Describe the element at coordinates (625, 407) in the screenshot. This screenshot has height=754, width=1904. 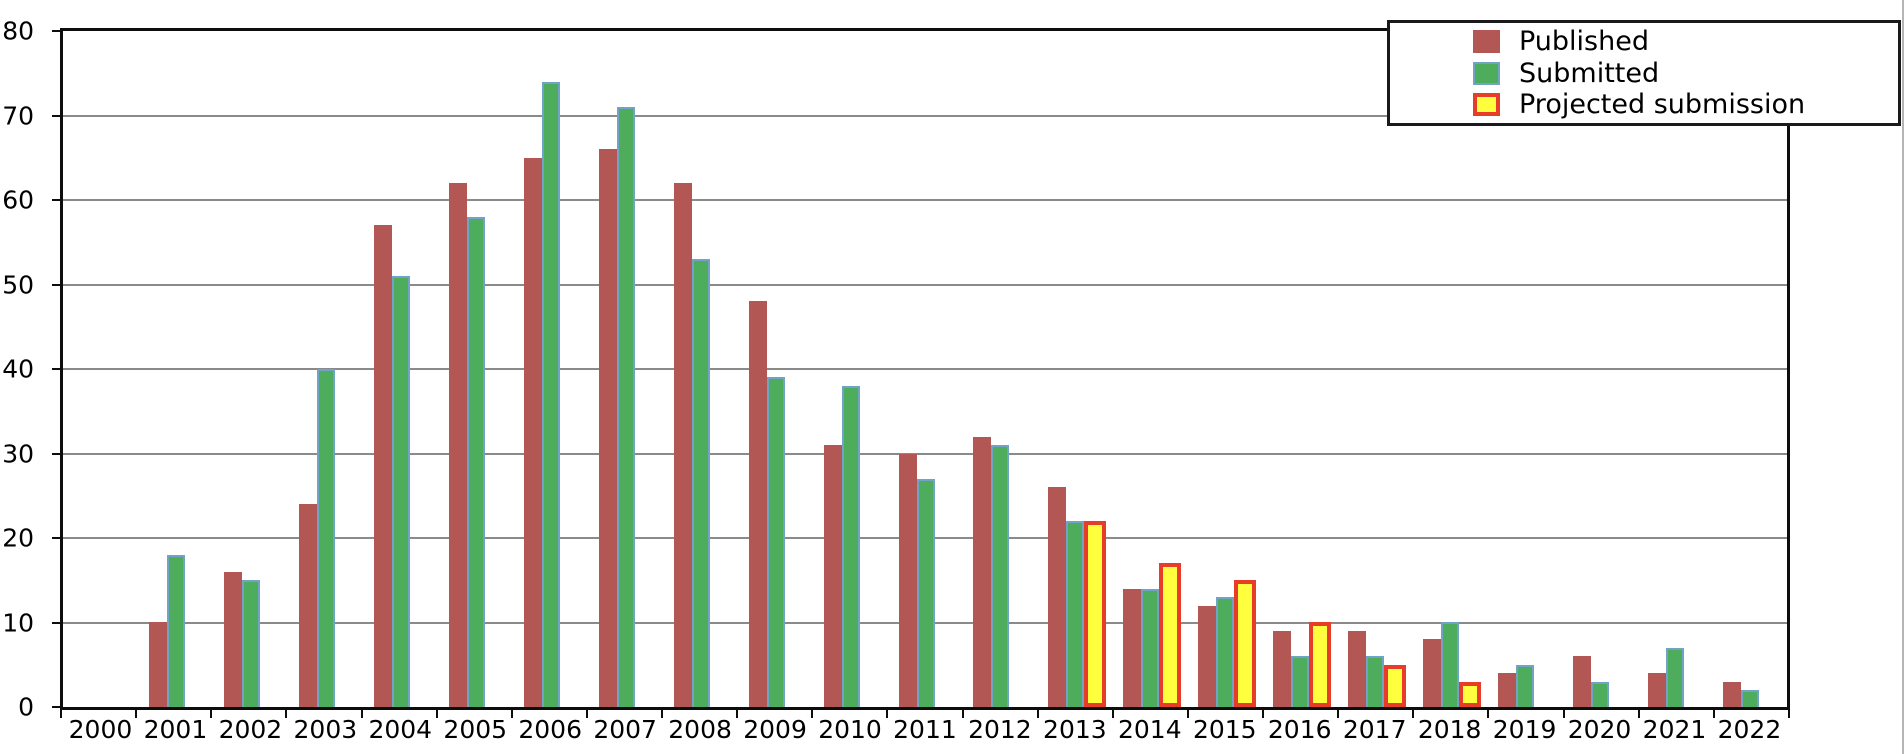
I see `bar-submitted-2007` at that location.